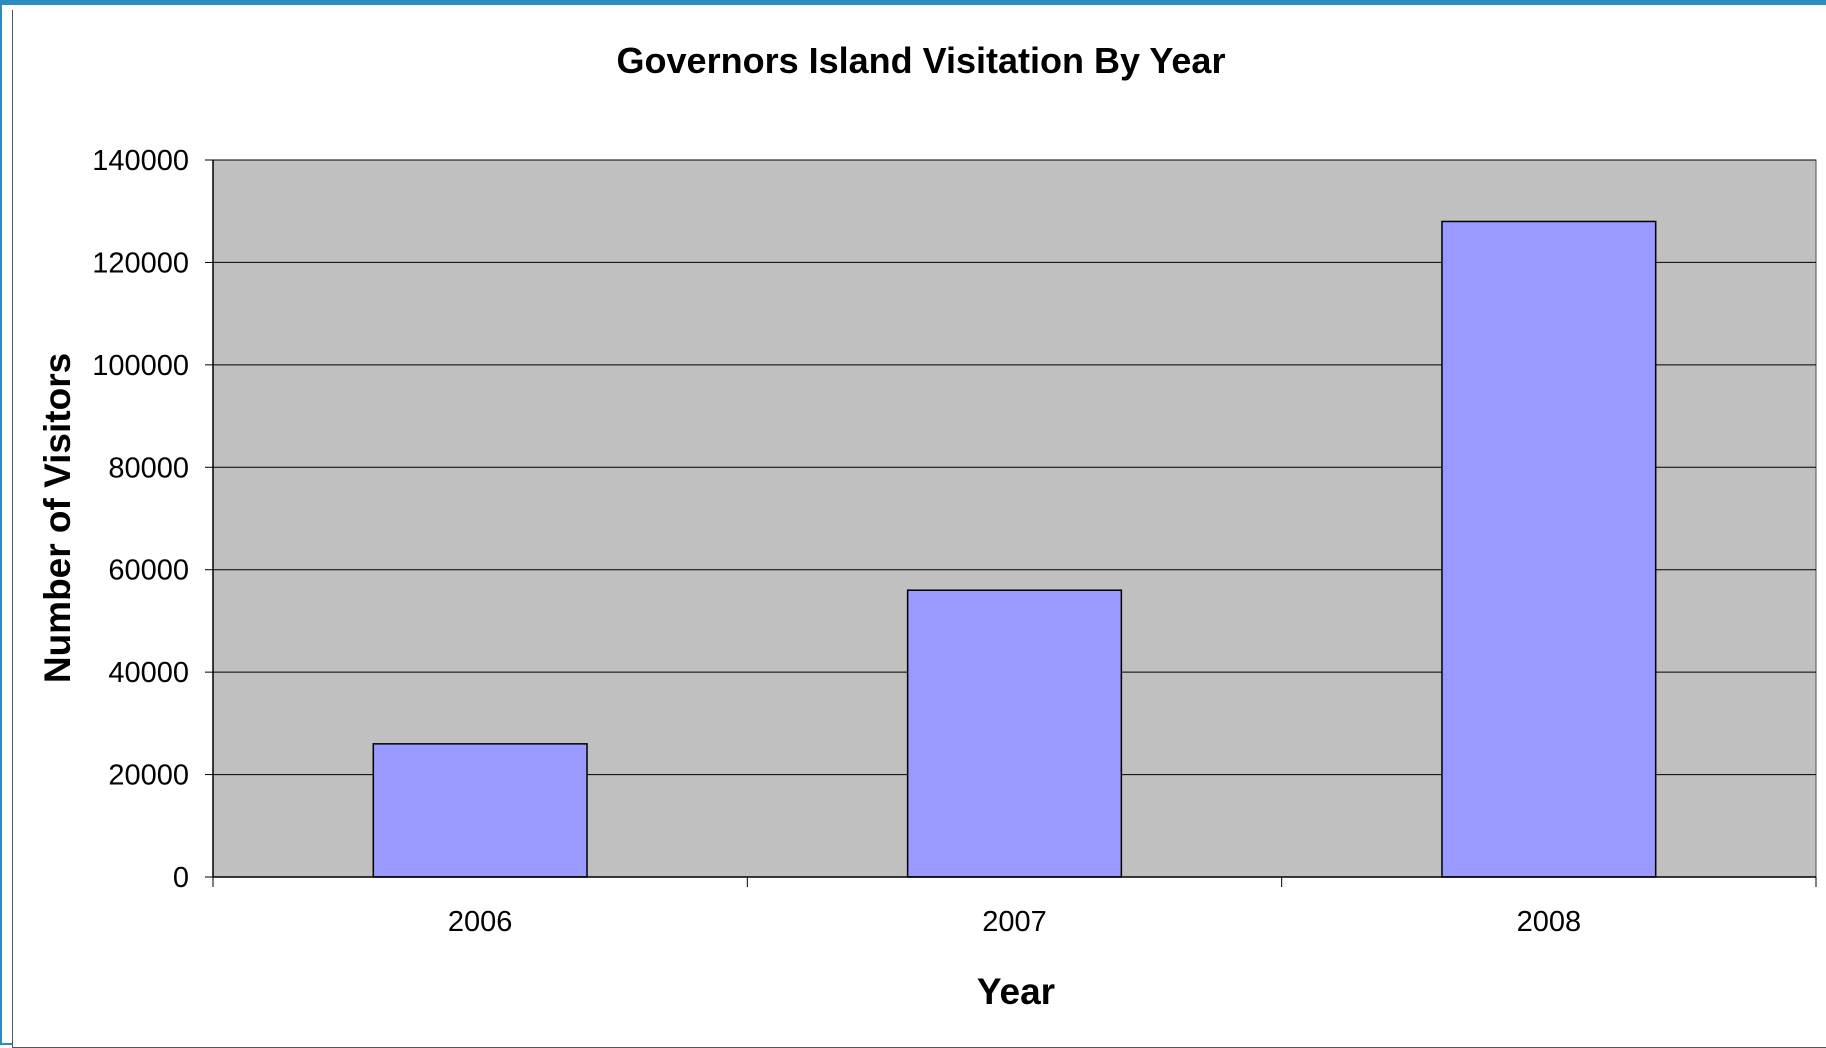  I want to click on y-tick-label: 140000, so click(140, 161).